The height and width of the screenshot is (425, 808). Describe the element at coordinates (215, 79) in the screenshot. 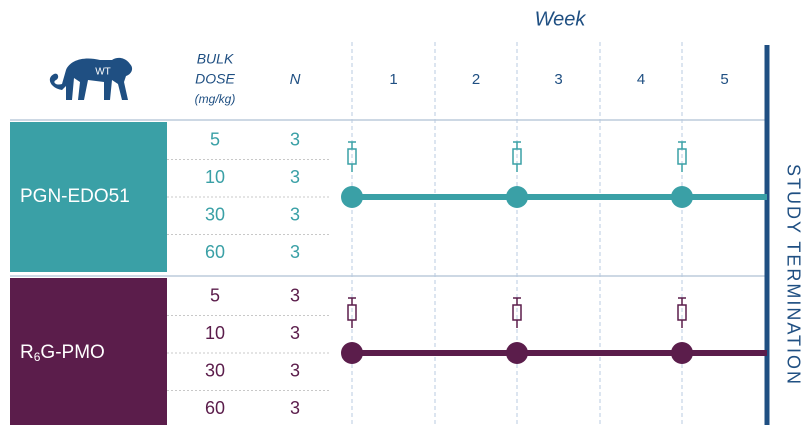

I see `dose-header: DOSE` at that location.